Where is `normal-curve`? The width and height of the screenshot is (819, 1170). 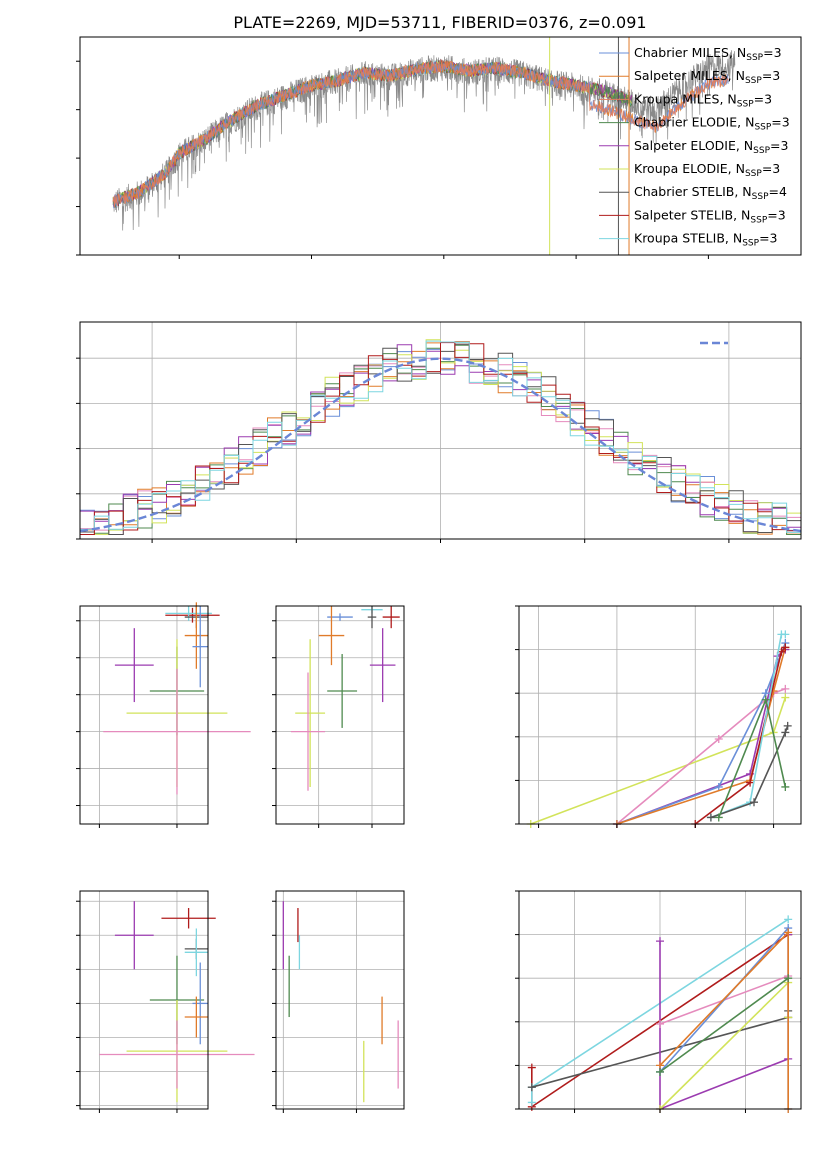 normal-curve is located at coordinates (440, 445).